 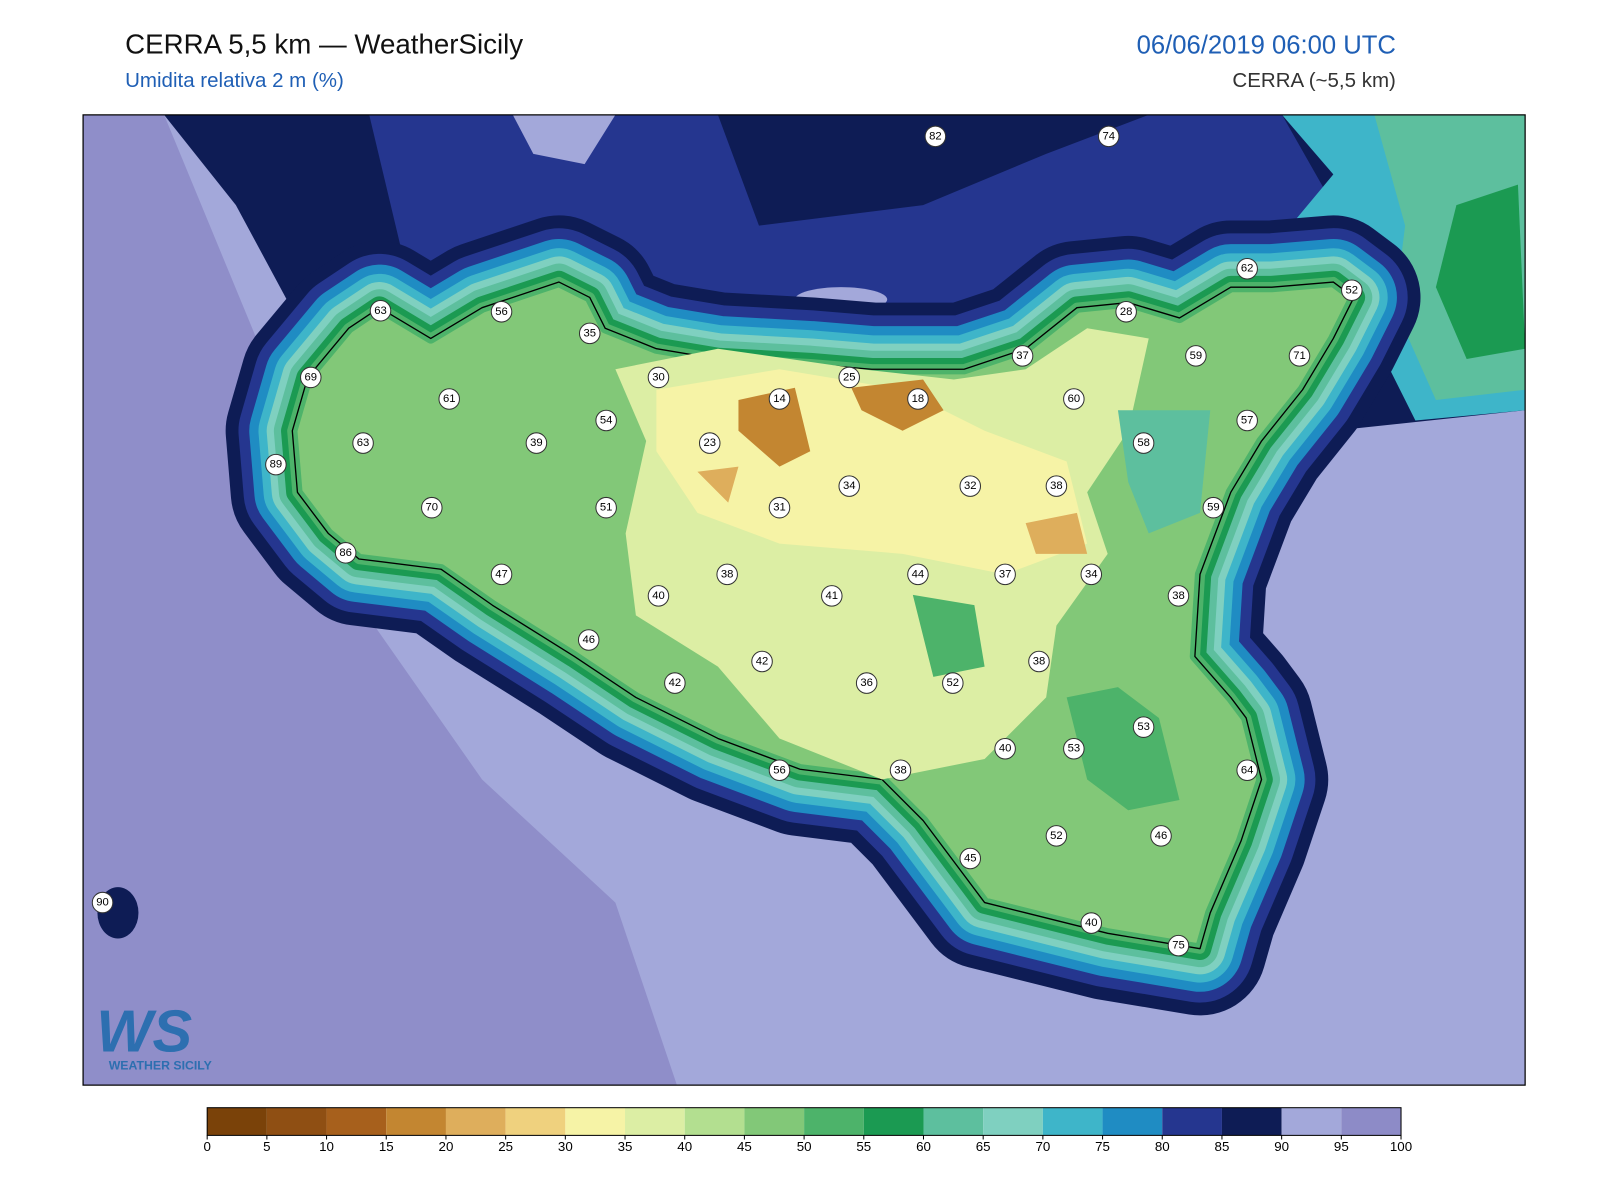 I want to click on station-value: 57, so click(x=1247, y=421).